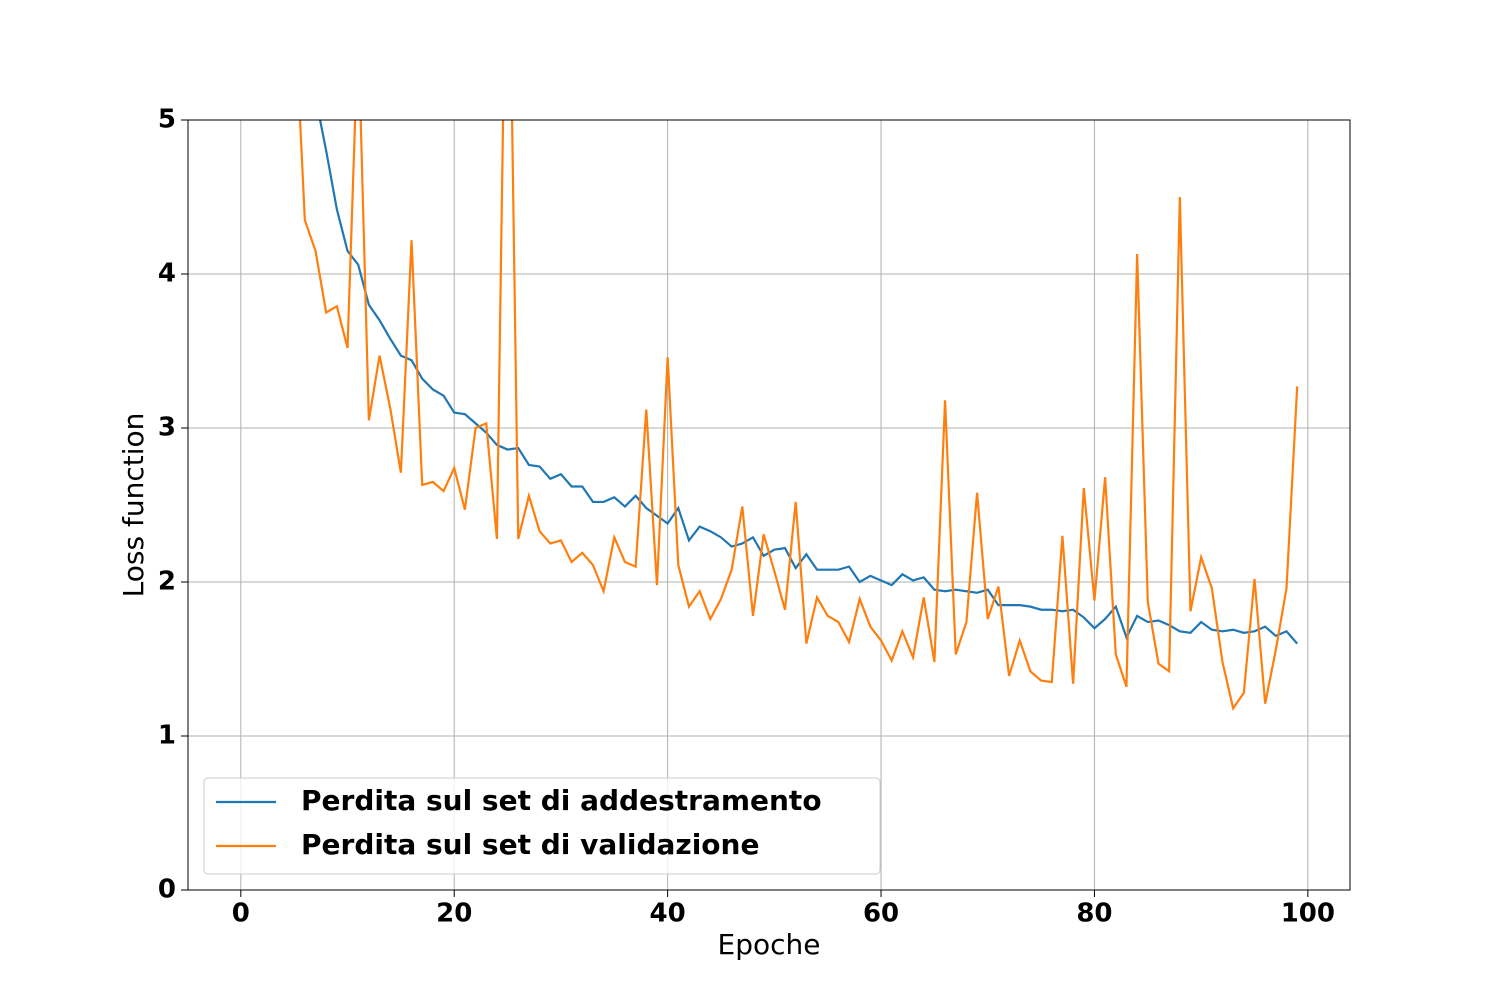 The image size is (1500, 1004). What do you see at coordinates (167, 736) in the screenshot?
I see `y-tick-label: 1` at bounding box center [167, 736].